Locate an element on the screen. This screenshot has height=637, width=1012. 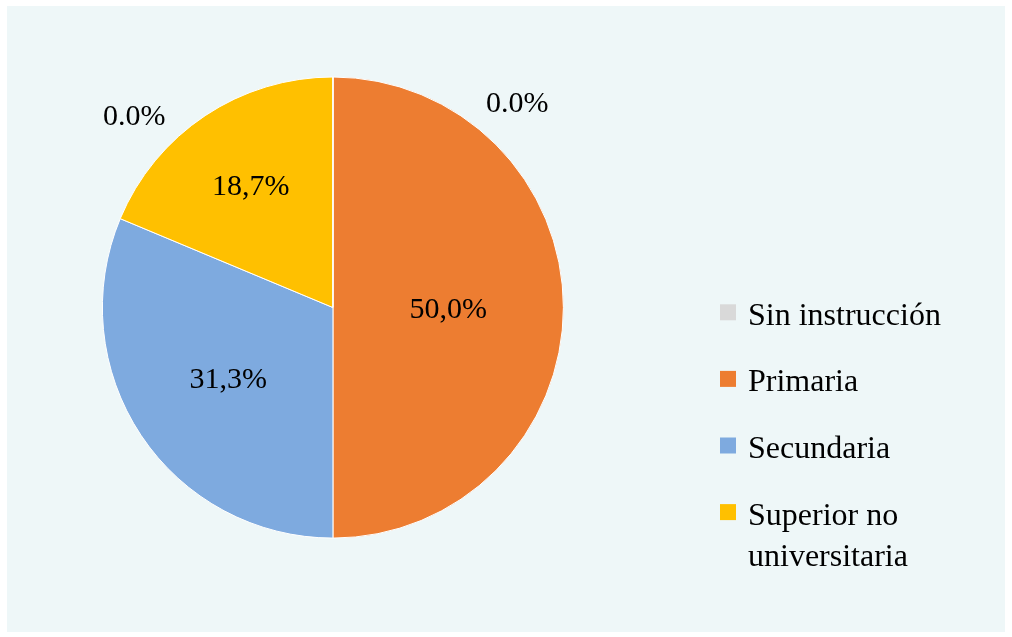
legend-label: Sin instrucción is located at coordinates (844, 313).